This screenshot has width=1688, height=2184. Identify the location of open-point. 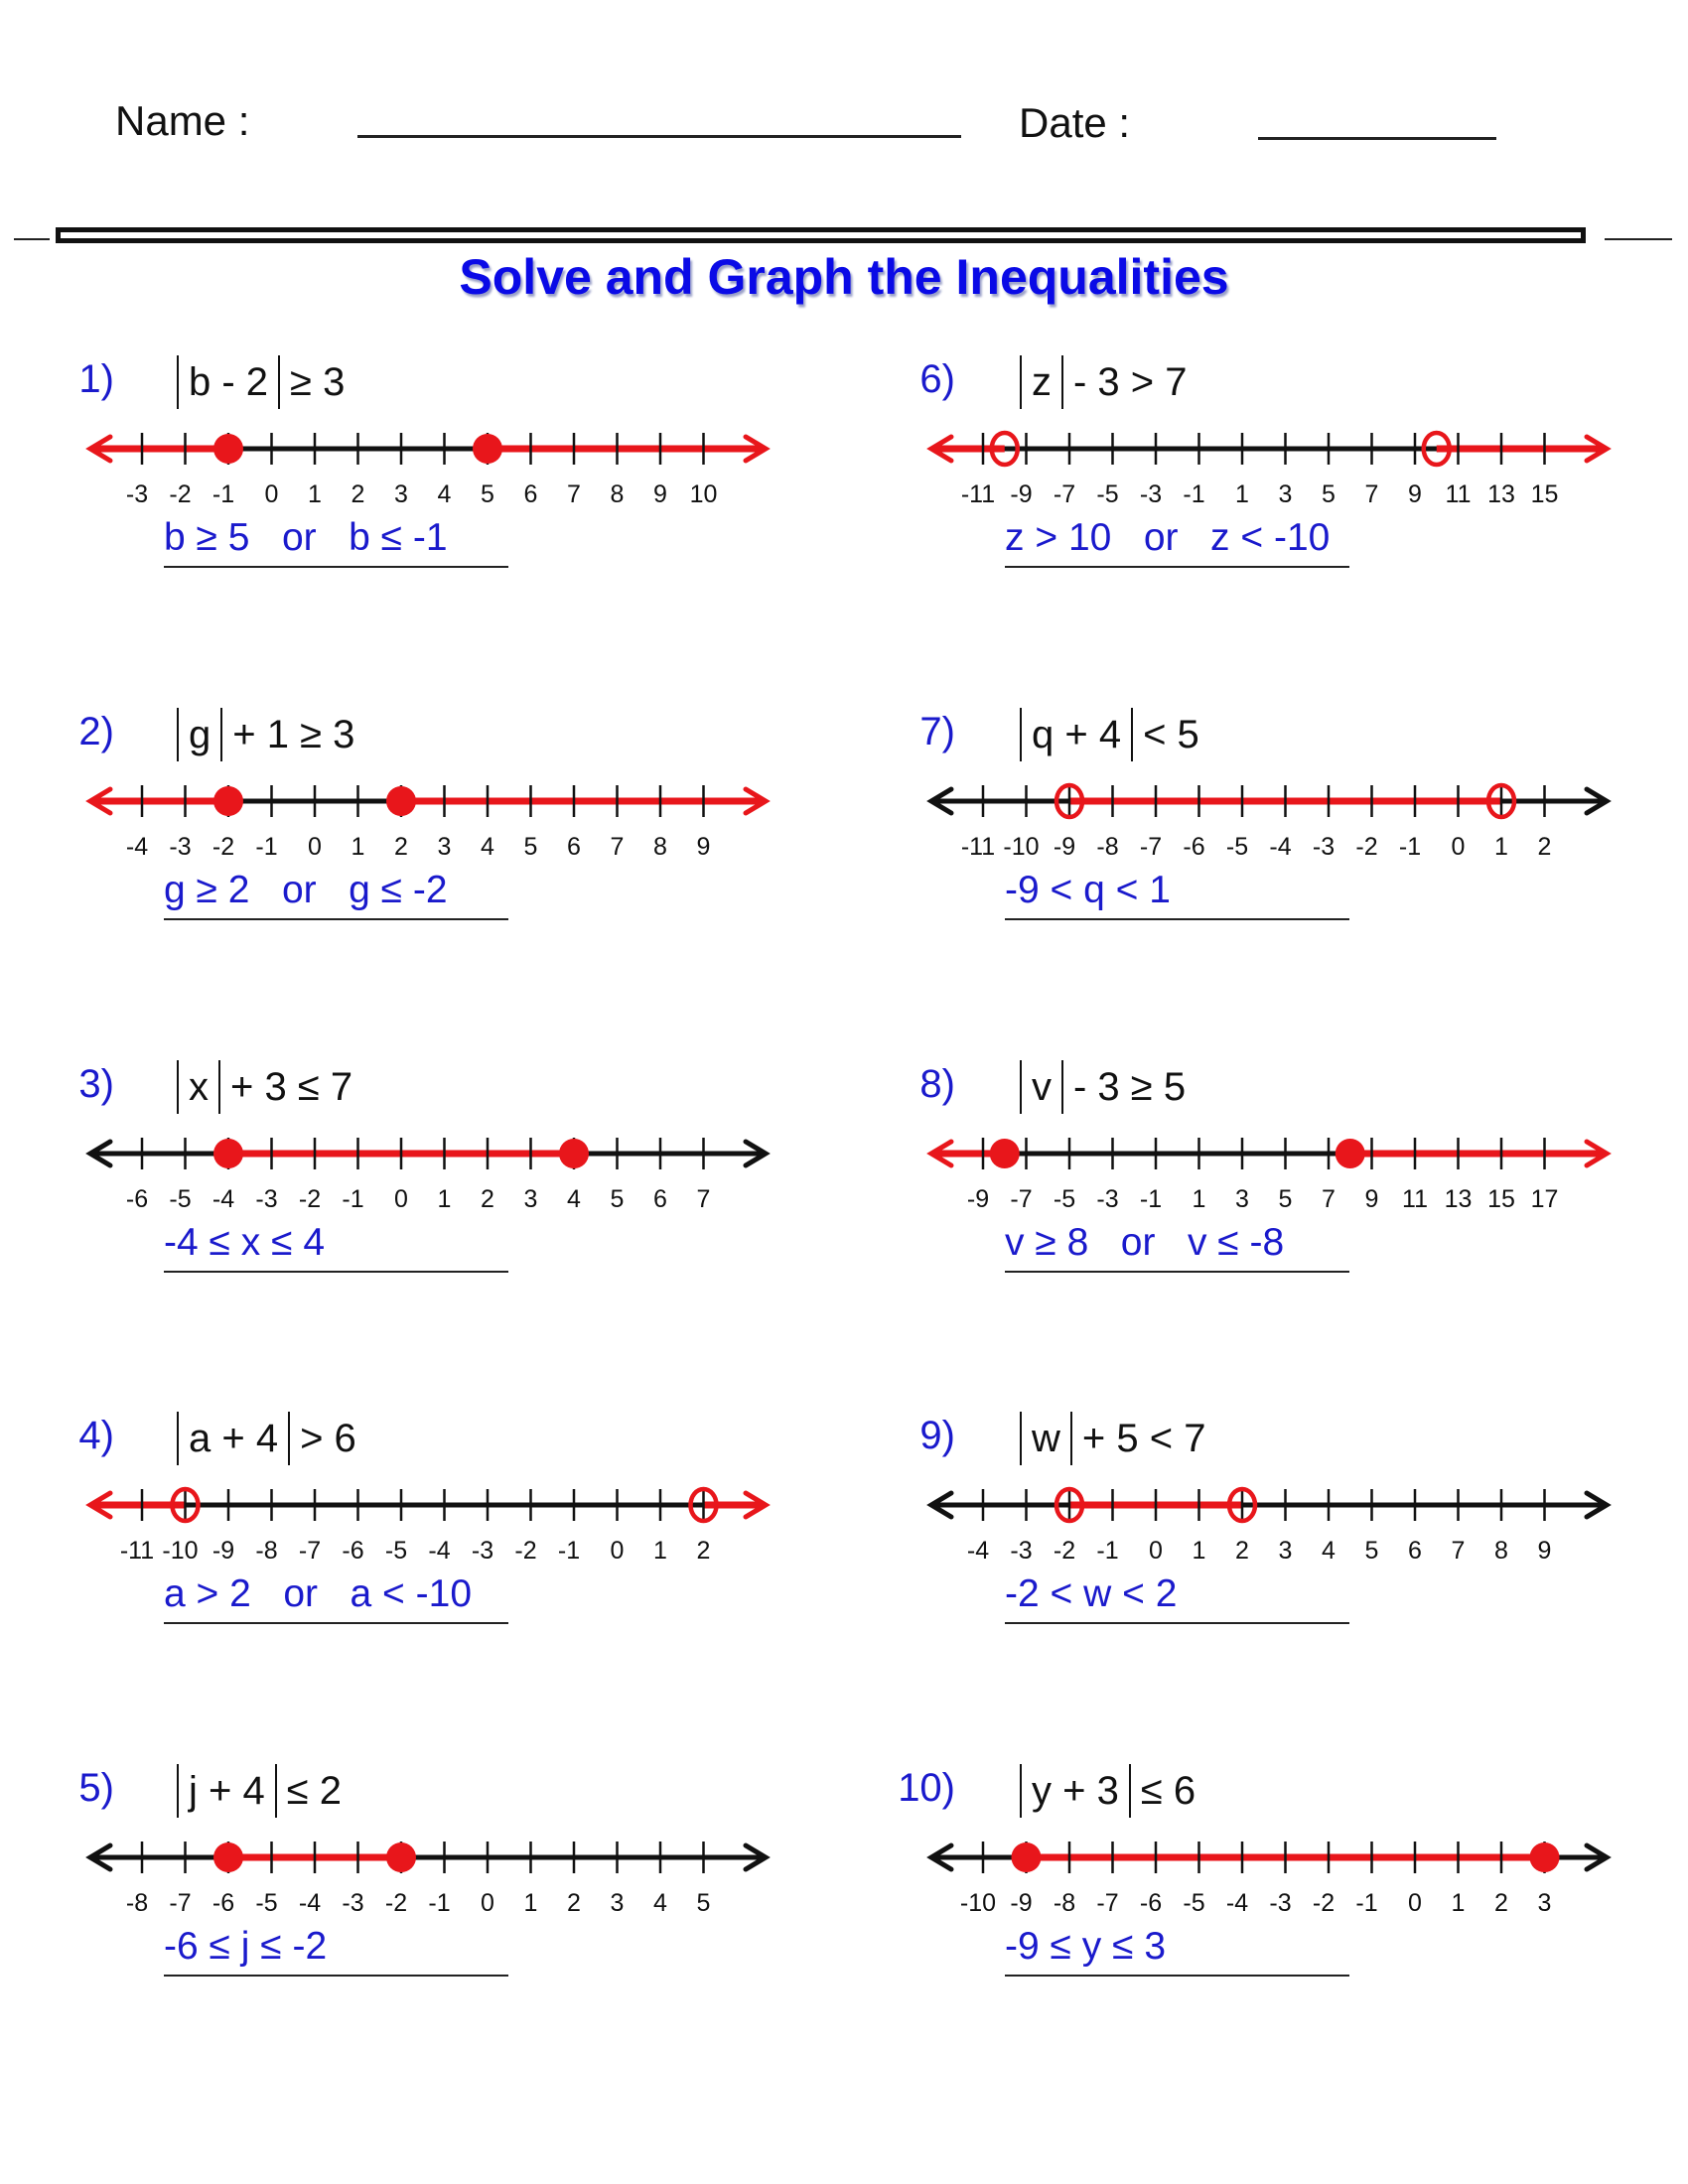
(703, 1505).